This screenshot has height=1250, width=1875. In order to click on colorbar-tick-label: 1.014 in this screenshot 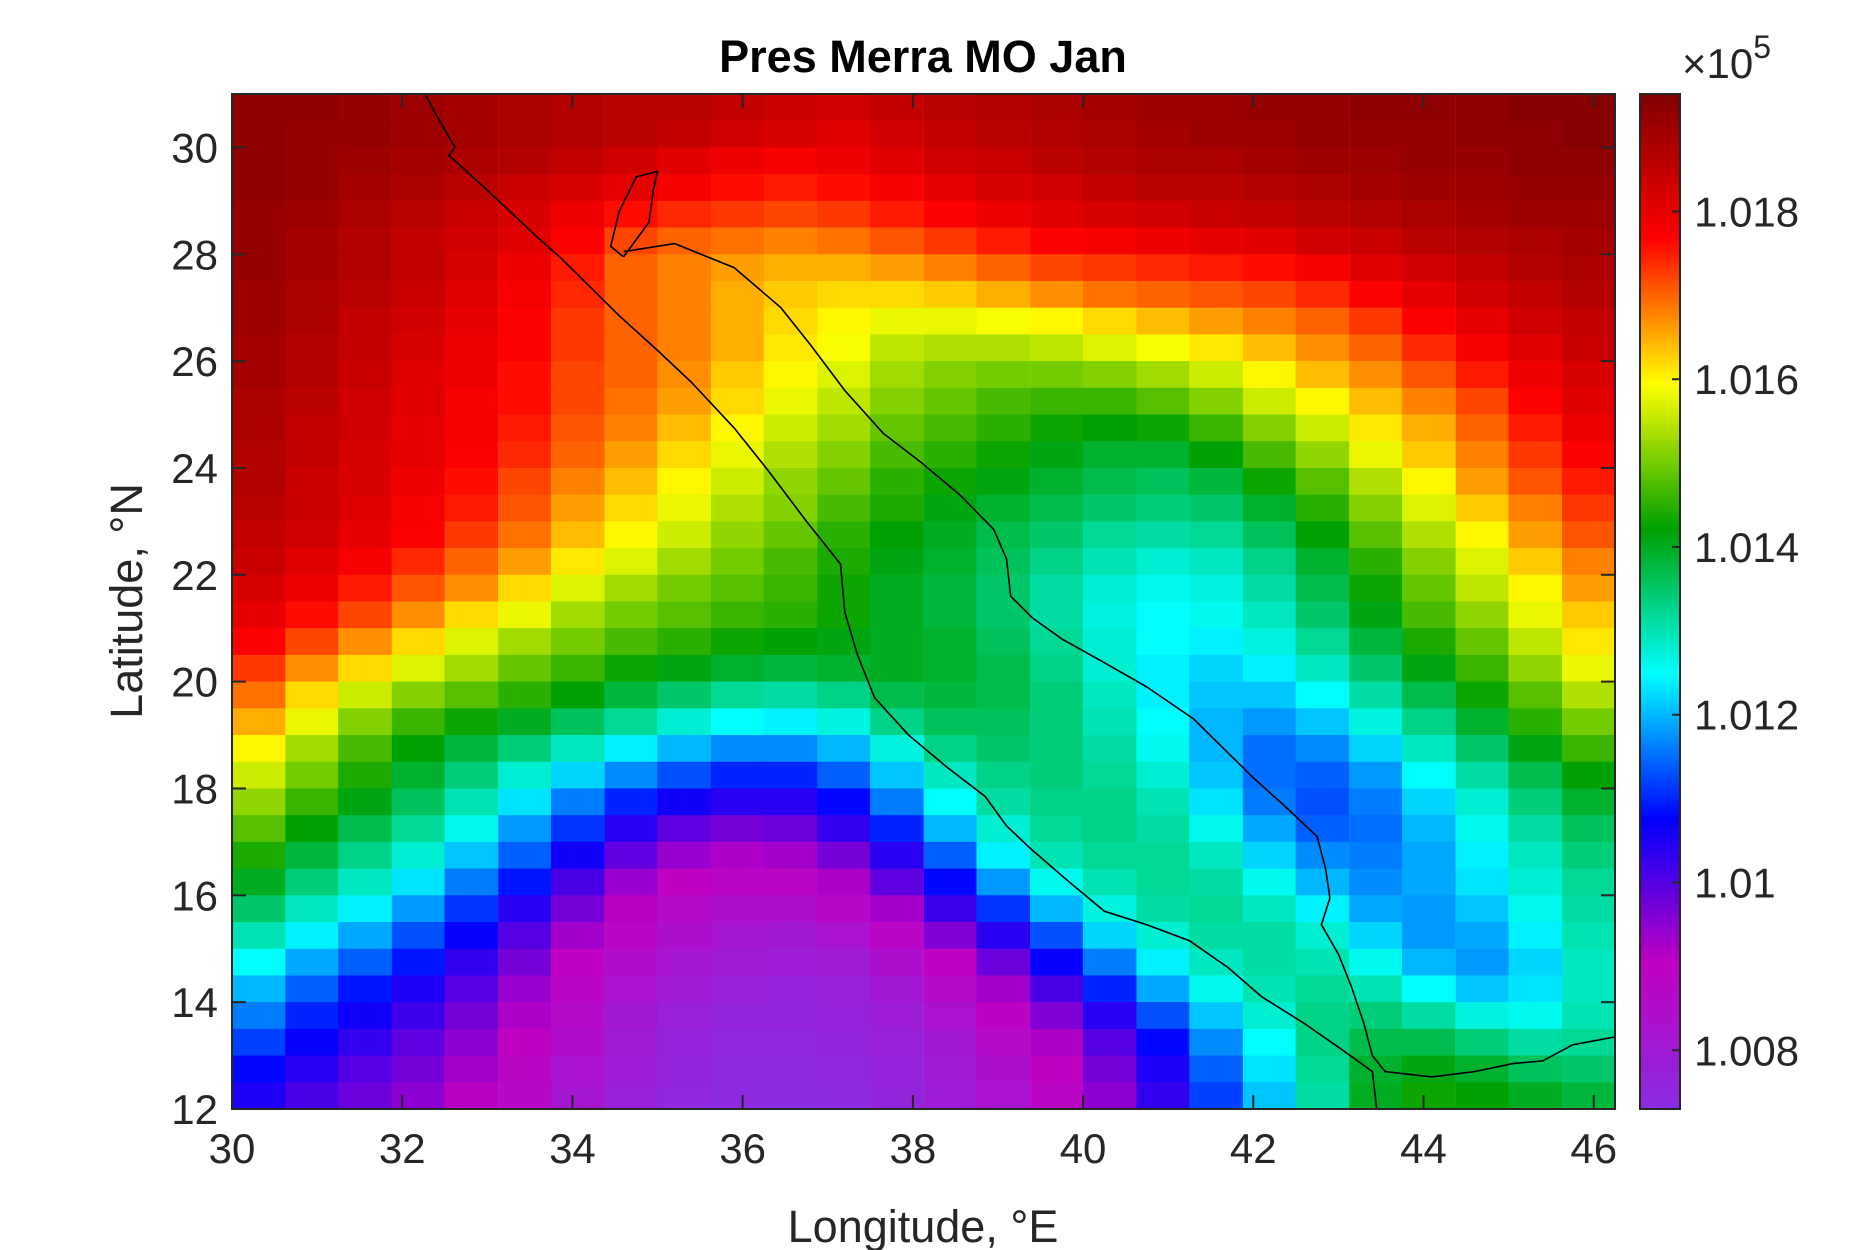, I will do `click(1746, 547)`.